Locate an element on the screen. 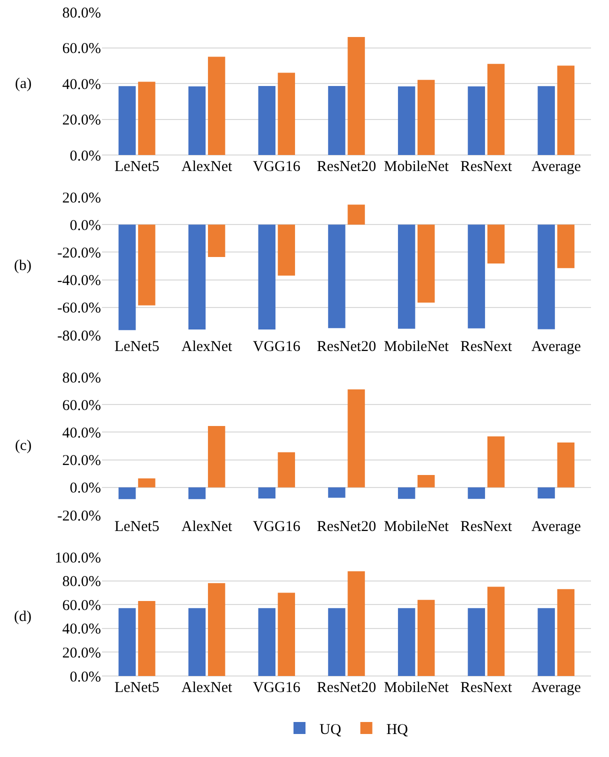 This screenshot has height=757, width=609. y-axis-title: (a) is located at coordinates (23, 84).